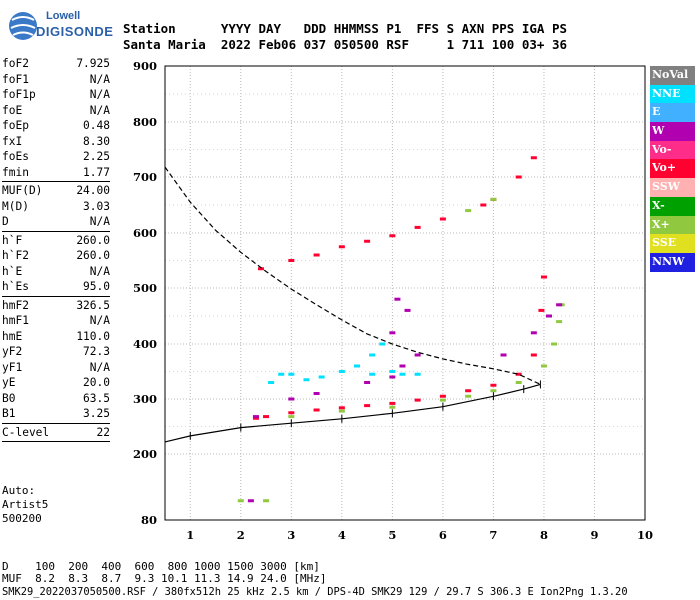  I want to click on x-tick-label: 1, so click(190, 535).